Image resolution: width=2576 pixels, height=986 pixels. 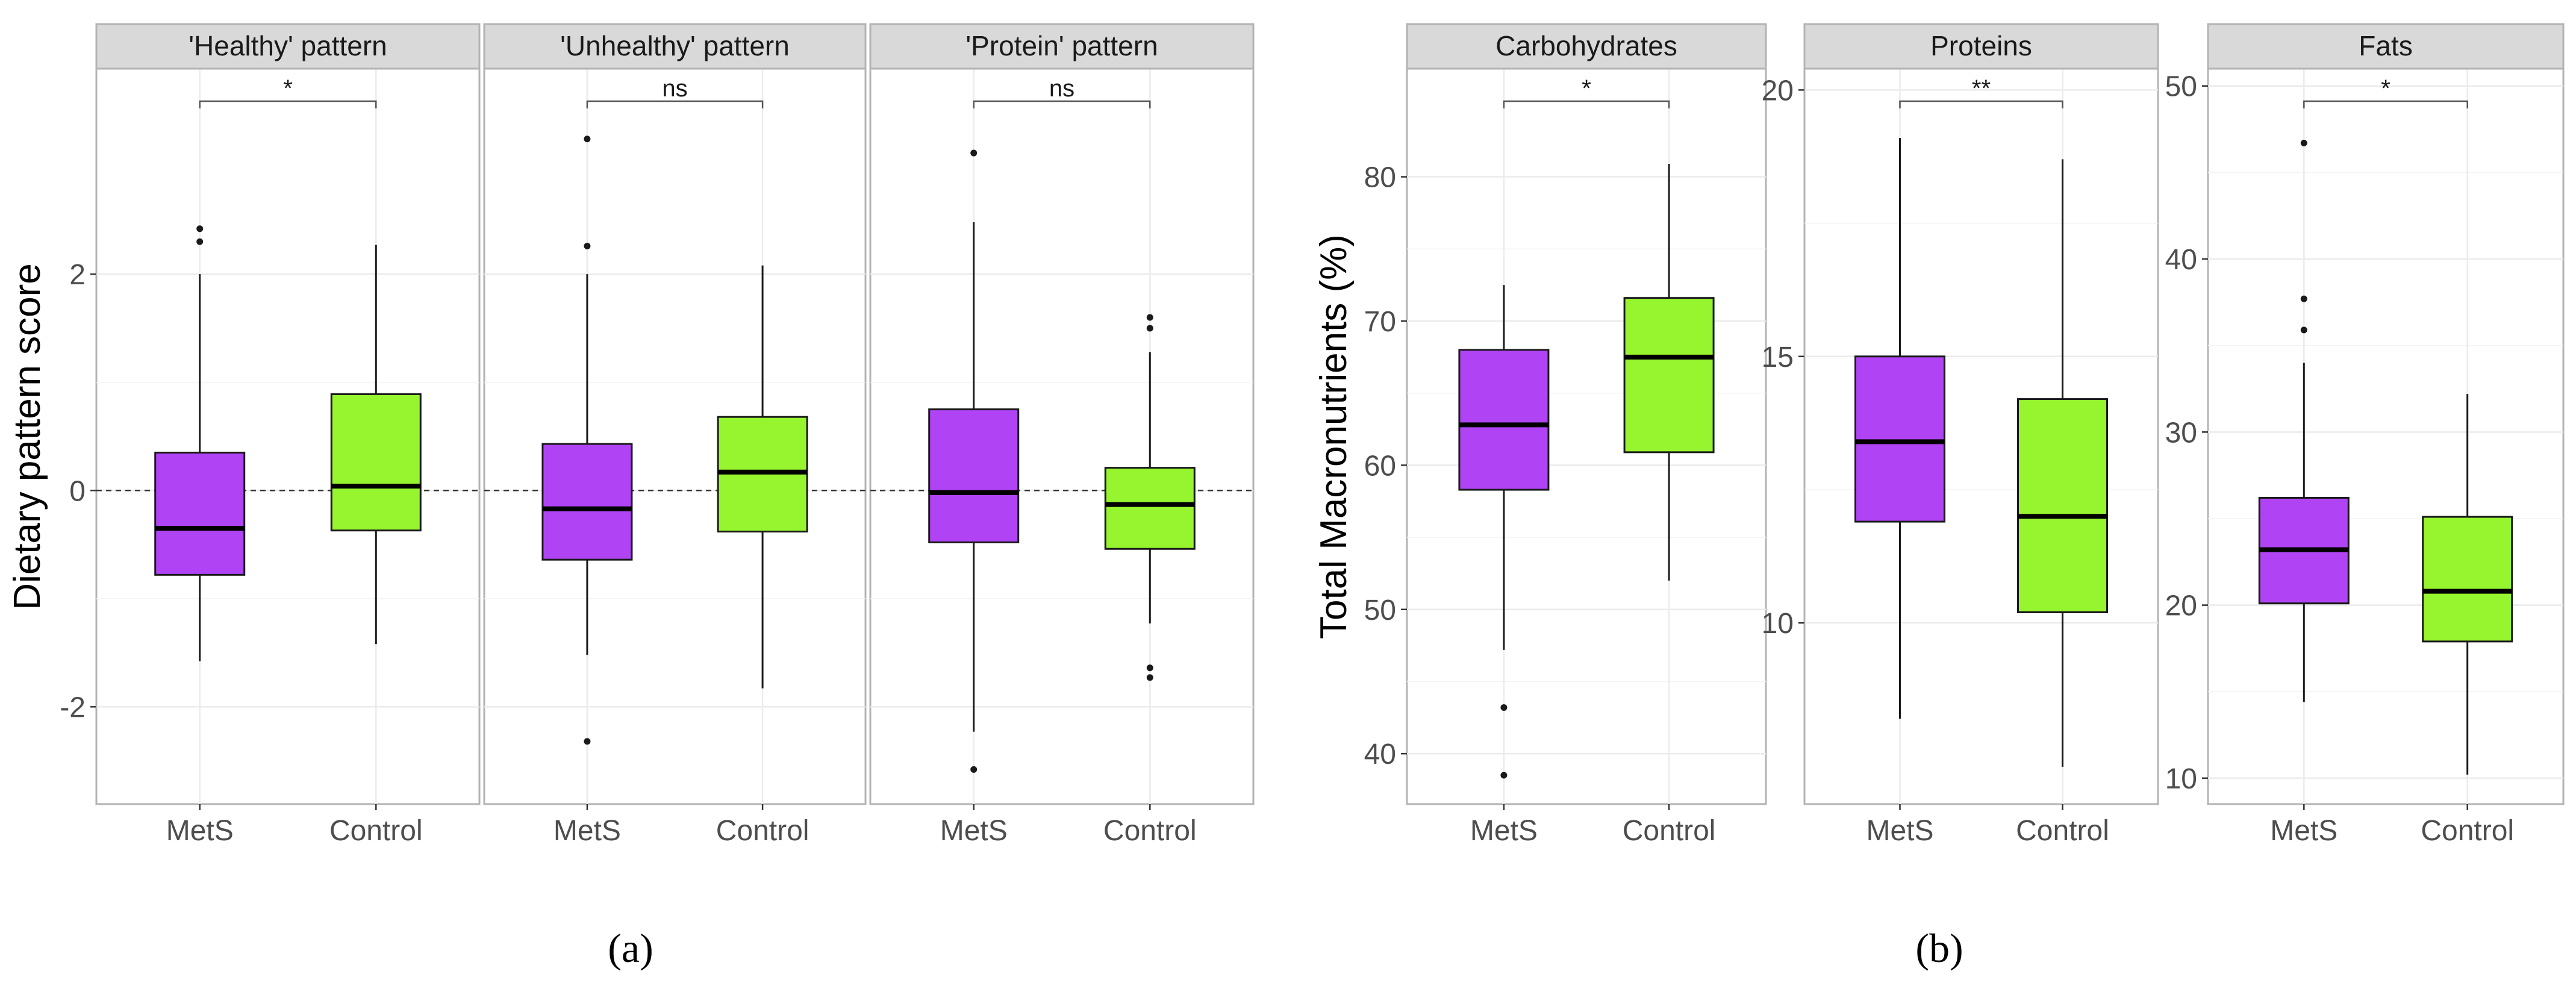 What do you see at coordinates (77, 275) in the screenshot?
I see `y-tick-label: 2` at bounding box center [77, 275].